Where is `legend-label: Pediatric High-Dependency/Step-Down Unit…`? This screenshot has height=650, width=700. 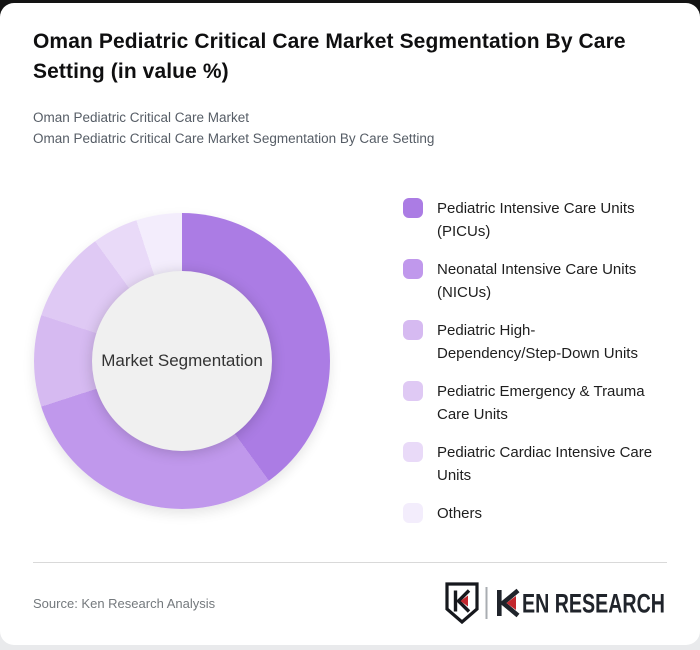
legend-label: Pediatric High-Dependency/Step-Down Unit… is located at coordinates (537, 342).